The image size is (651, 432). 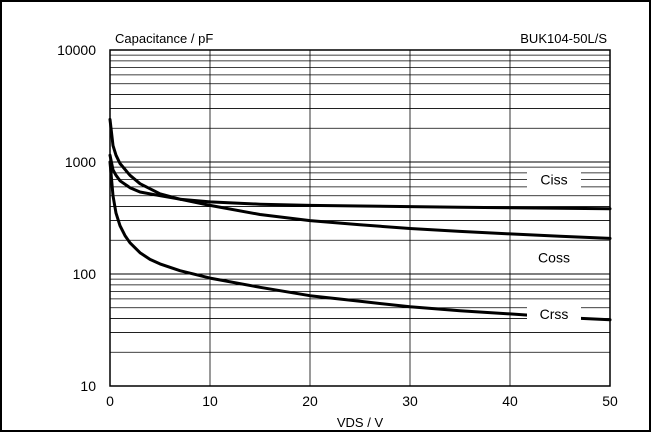 I want to click on x-tick-label: 40, so click(x=510, y=401).